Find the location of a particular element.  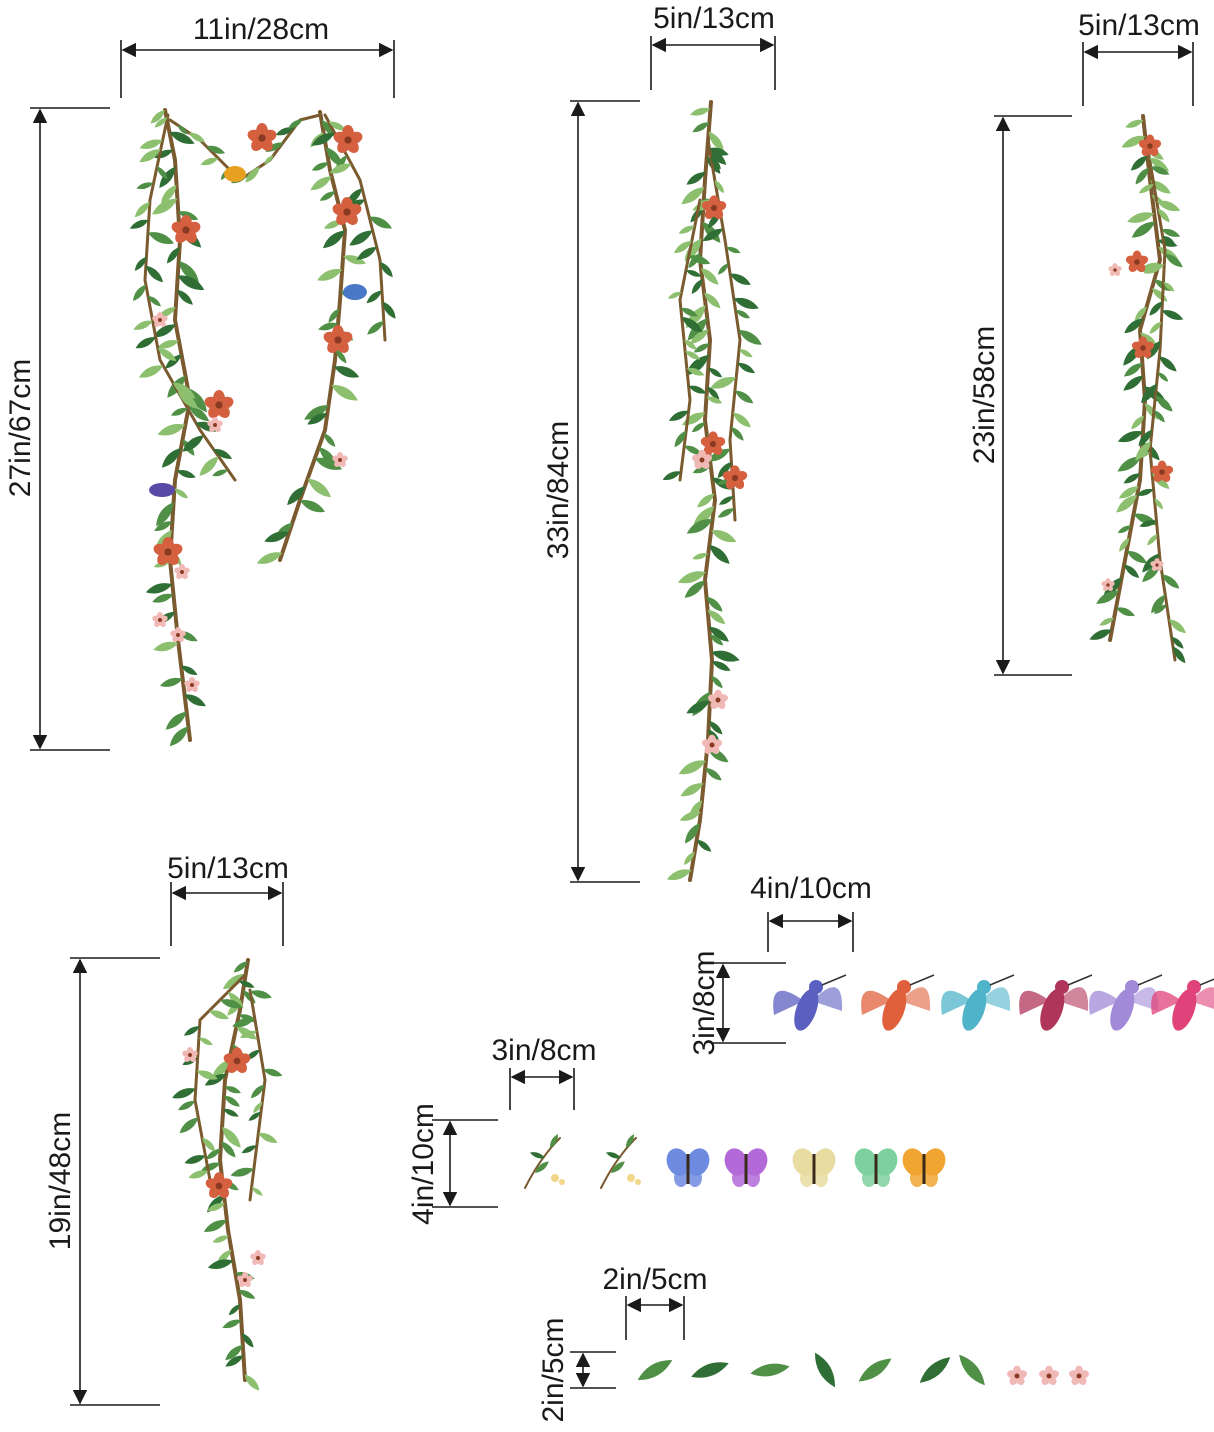

hummingbird-stickers is located at coordinates (993, 1002).